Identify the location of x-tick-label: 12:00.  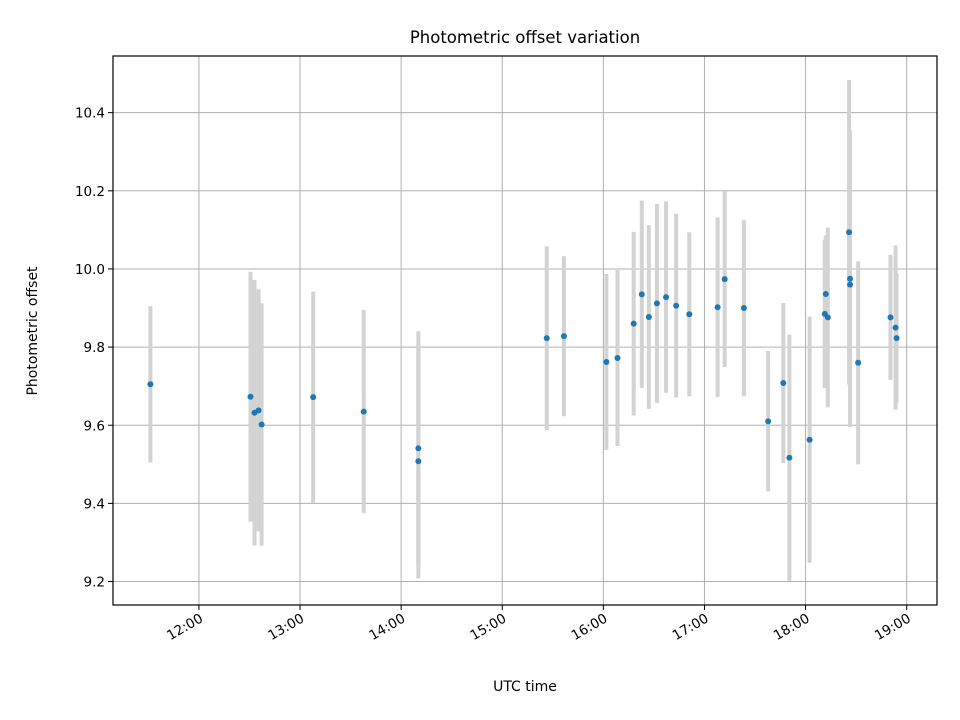
(185, 627).